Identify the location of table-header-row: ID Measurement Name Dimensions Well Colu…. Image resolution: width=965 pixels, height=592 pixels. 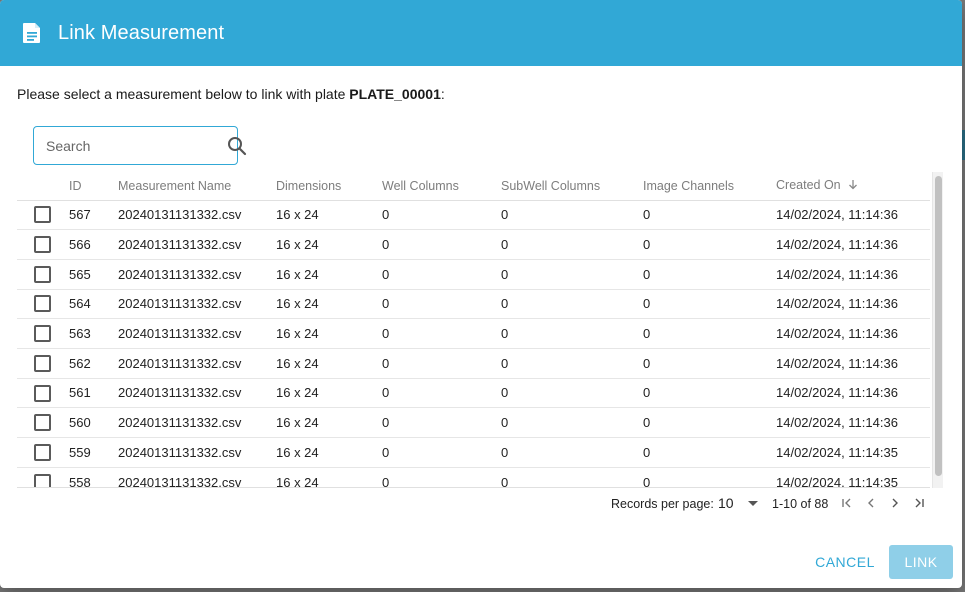
(473, 186).